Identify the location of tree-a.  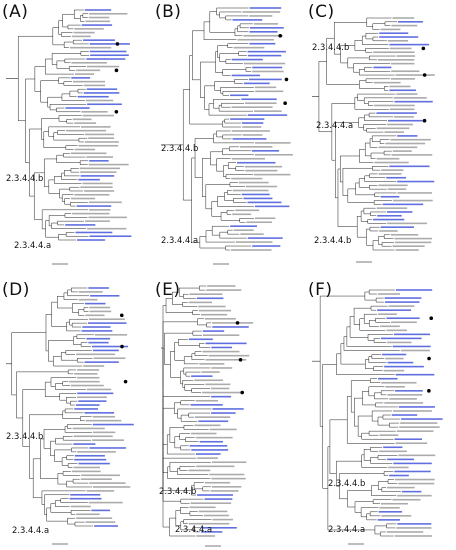
(69, 137).